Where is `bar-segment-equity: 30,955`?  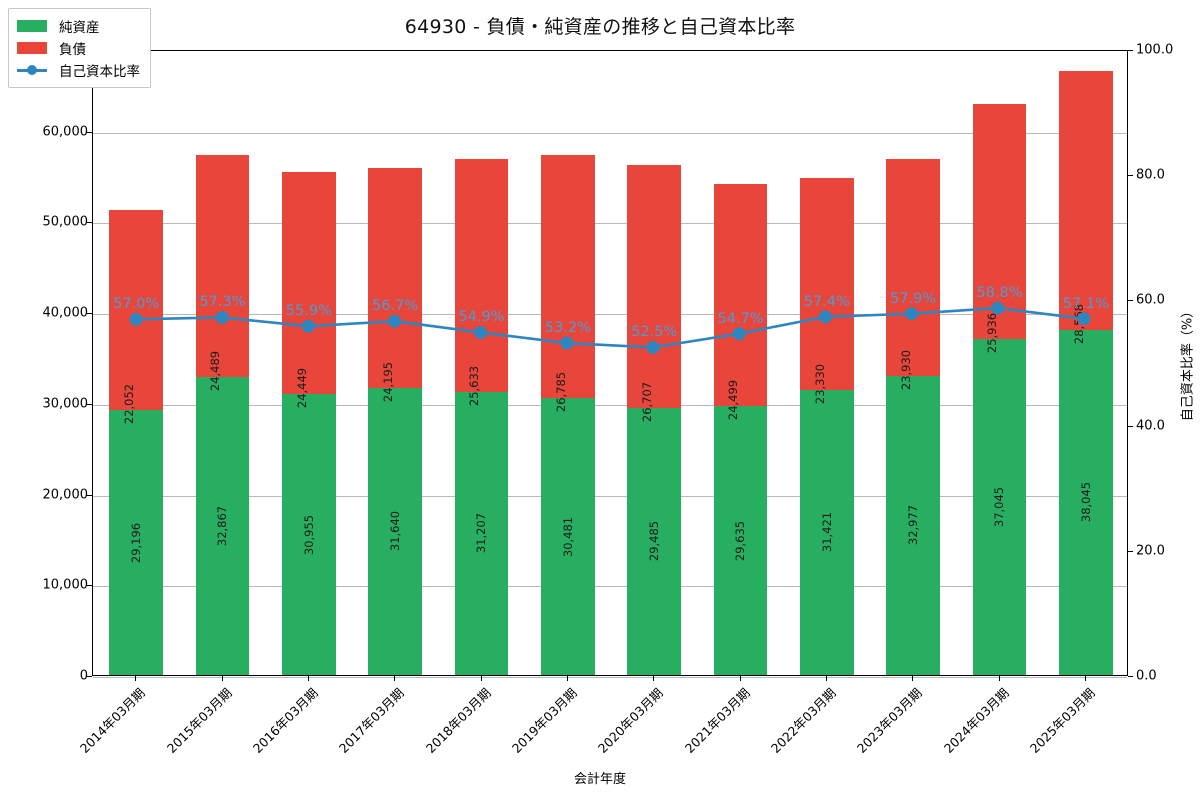
bar-segment-equity: 30,955 is located at coordinates (309, 534).